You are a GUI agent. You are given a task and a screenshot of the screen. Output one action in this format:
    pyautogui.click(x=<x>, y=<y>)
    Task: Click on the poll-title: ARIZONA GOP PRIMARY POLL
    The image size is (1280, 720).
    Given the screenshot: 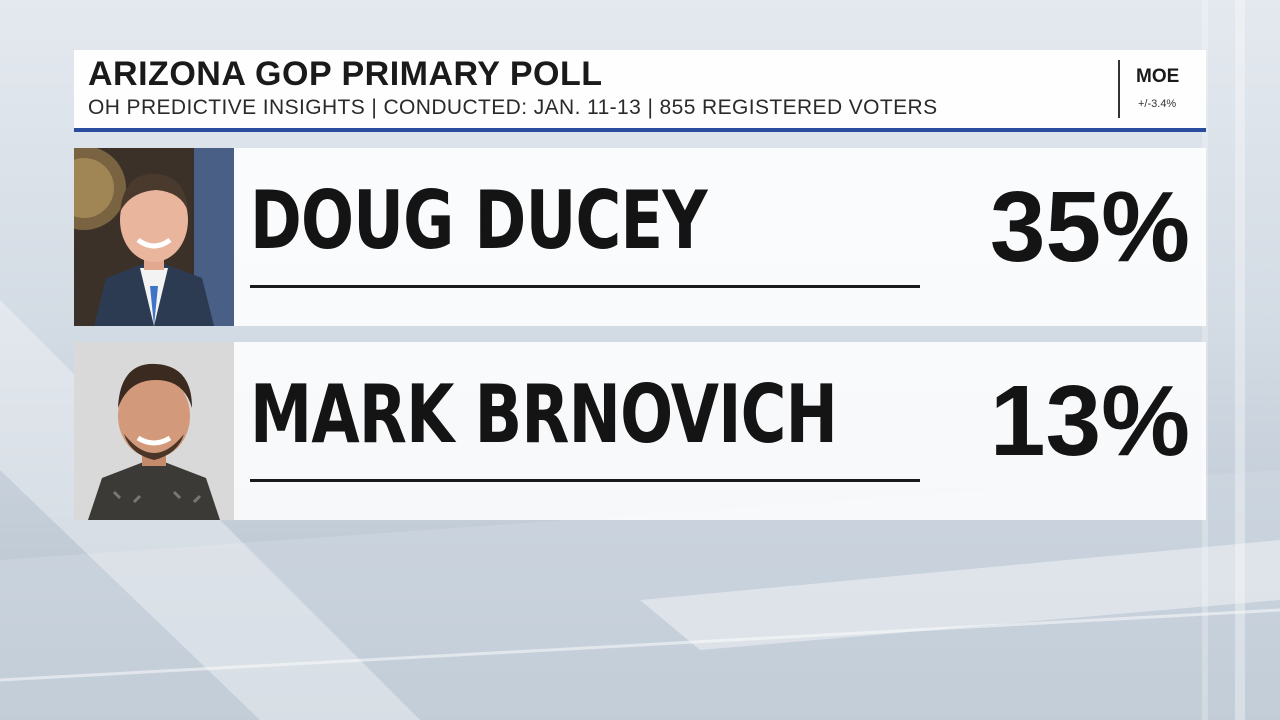 What is the action you would take?
    pyautogui.click(x=345, y=74)
    